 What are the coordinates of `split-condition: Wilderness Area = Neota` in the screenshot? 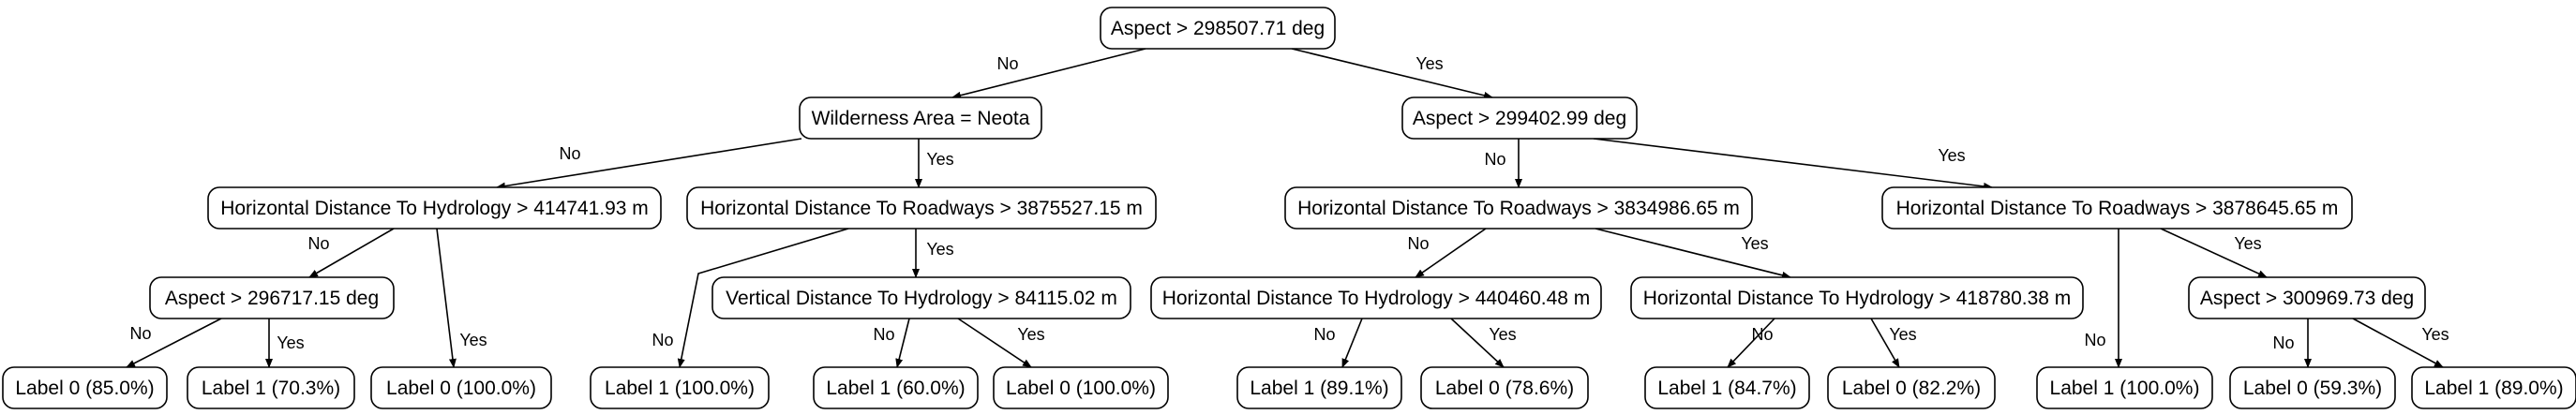 It's located at (921, 119).